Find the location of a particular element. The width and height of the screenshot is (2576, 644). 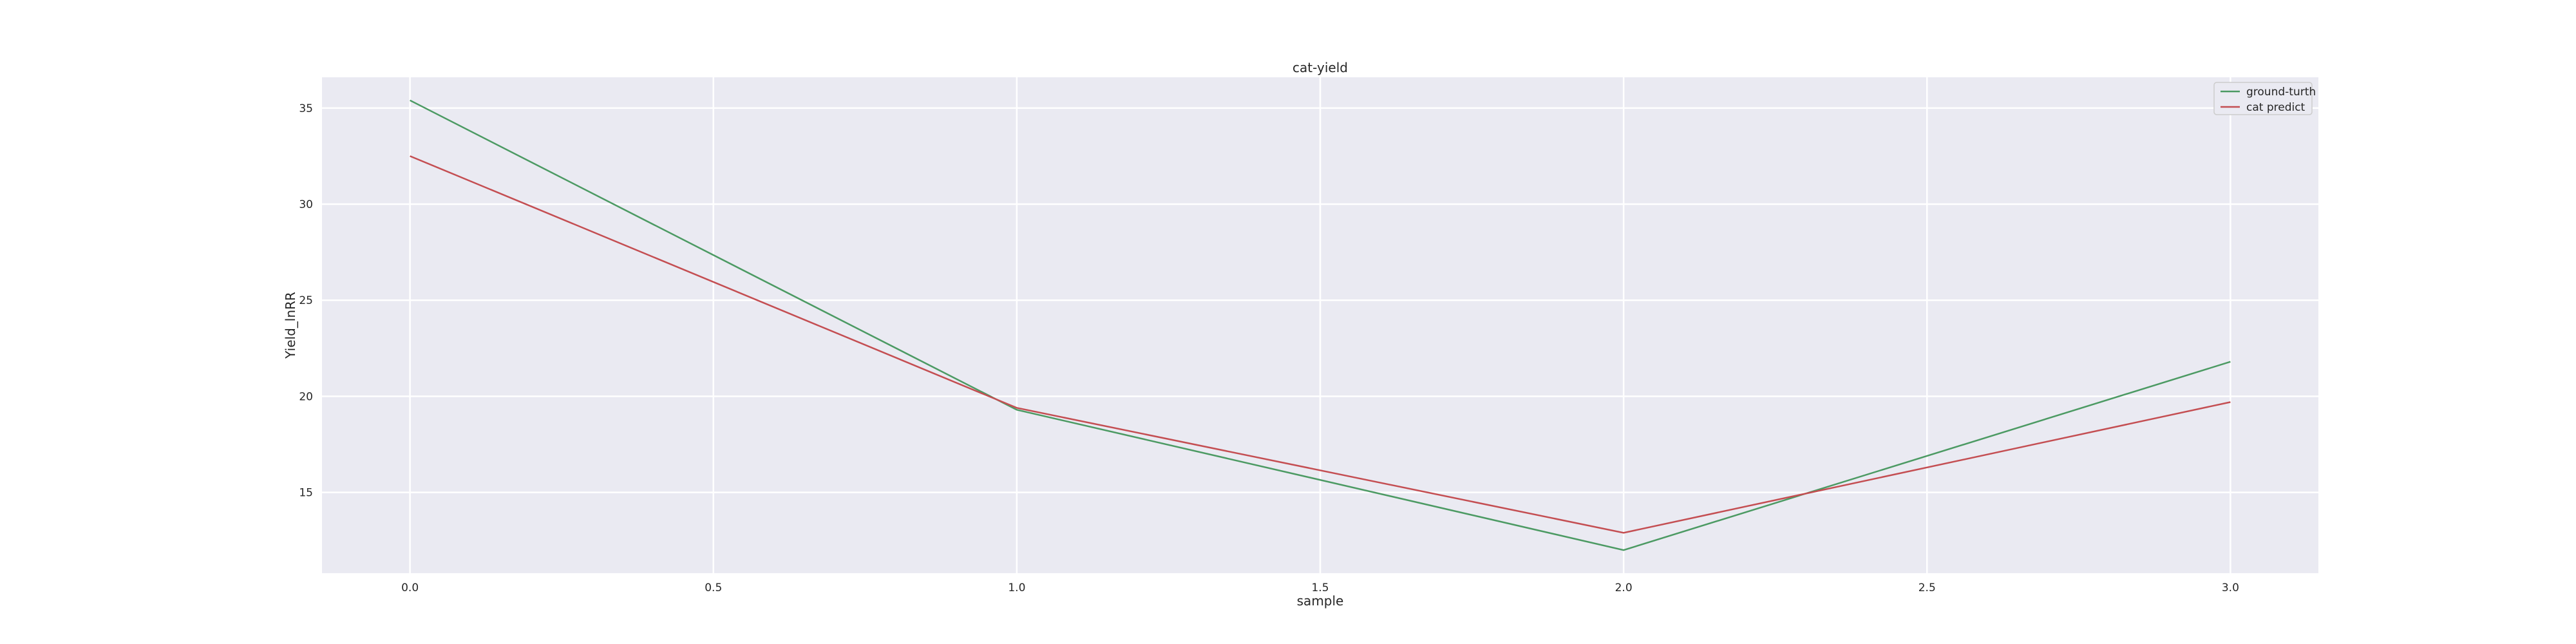

legend: ground-turth cat predict is located at coordinates (2264, 99).